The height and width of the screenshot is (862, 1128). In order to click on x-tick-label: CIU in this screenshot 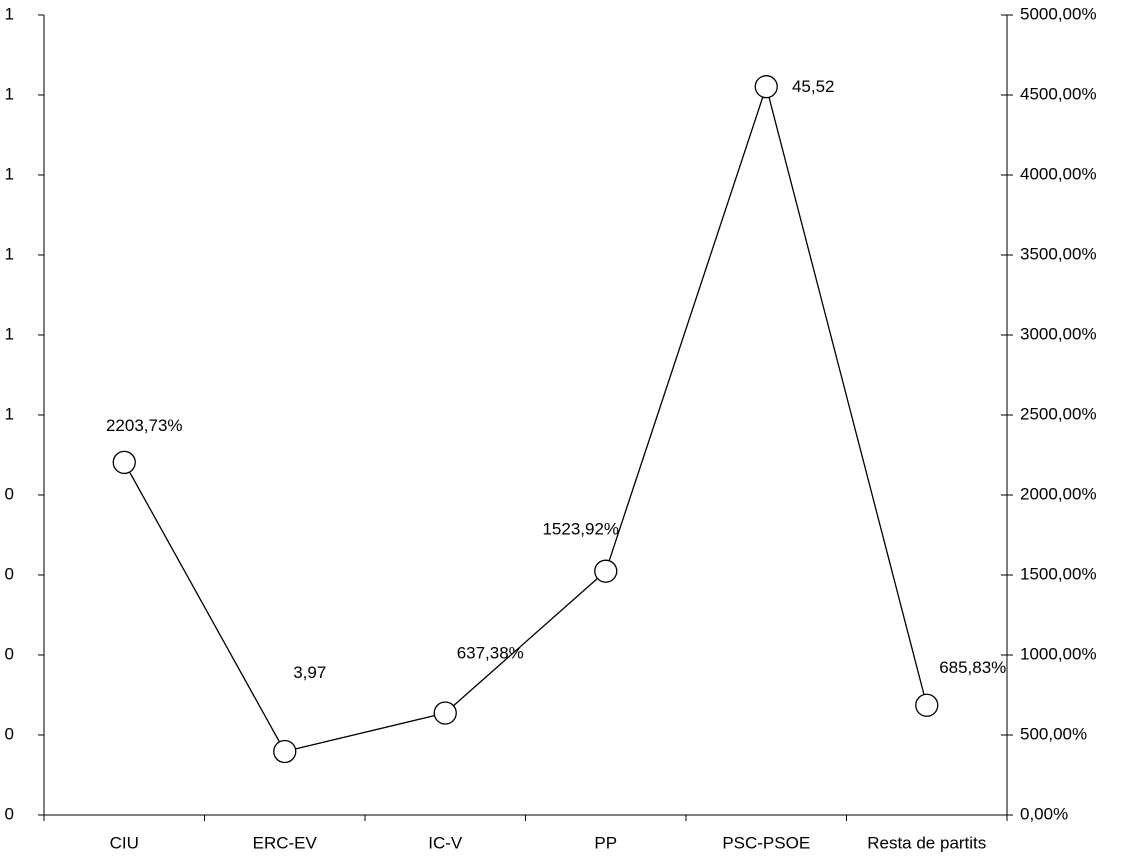, I will do `click(124, 842)`.